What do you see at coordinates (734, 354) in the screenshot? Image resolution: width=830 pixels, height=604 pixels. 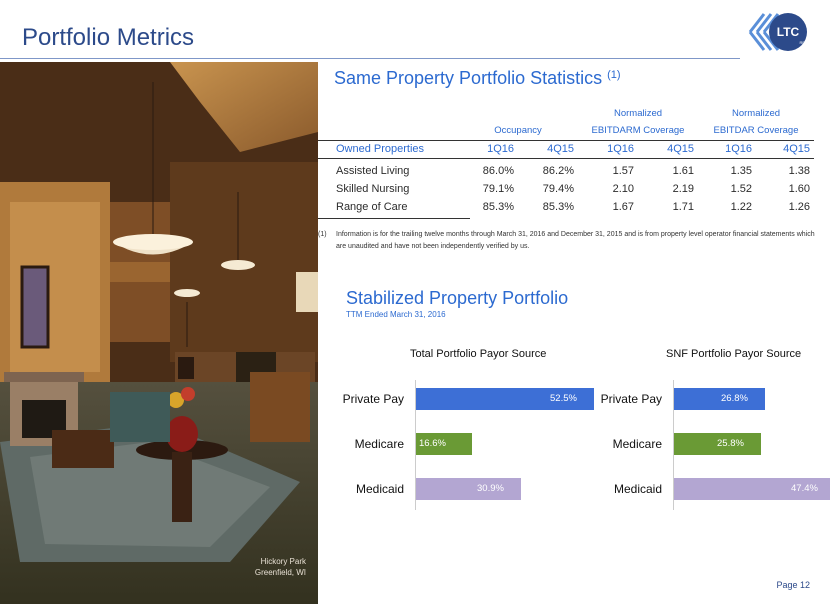 I see `chart-title-snf: SNF Portfolio Payor Source` at bounding box center [734, 354].